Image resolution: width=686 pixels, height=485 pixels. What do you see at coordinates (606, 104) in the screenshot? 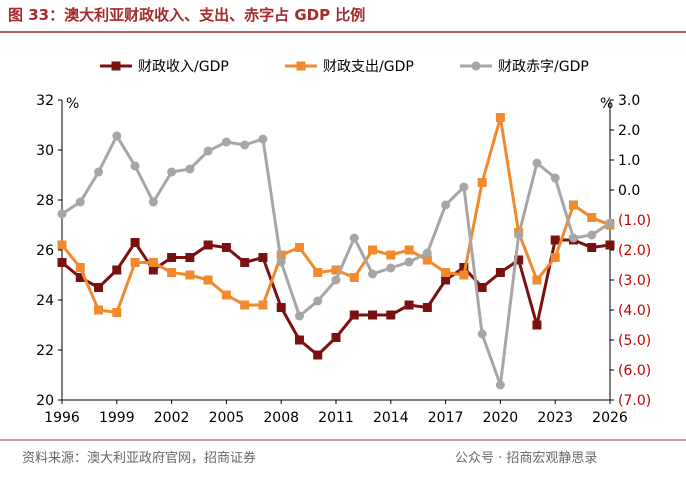
I see `y2-unit: %` at bounding box center [606, 104].